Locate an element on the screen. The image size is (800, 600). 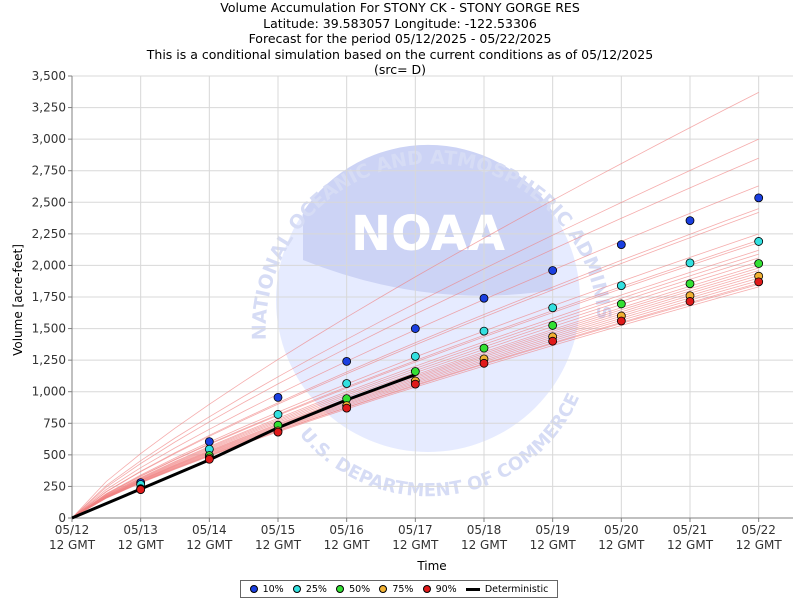
deterministic-line is located at coordinates (243, 446).